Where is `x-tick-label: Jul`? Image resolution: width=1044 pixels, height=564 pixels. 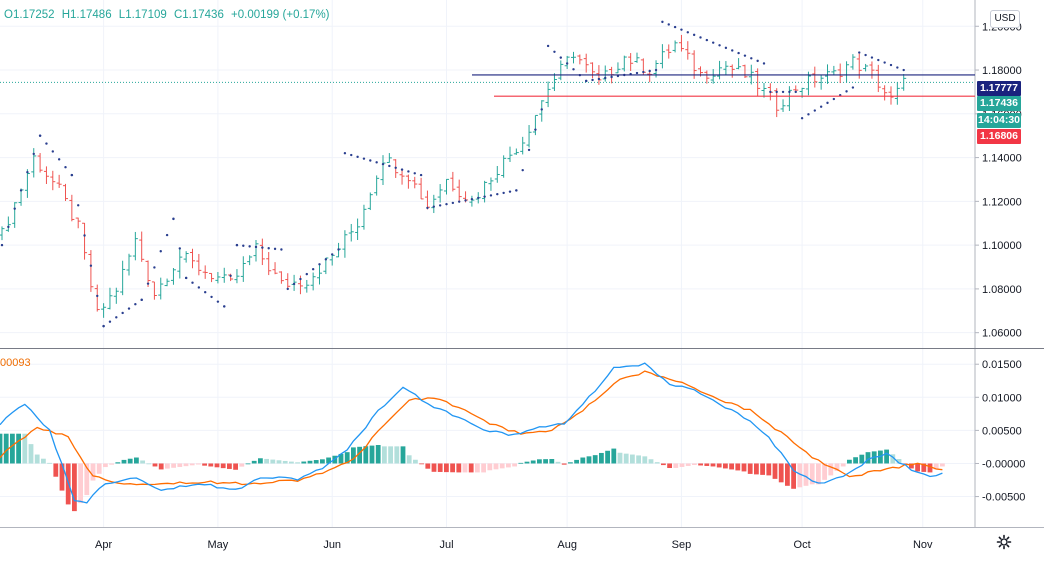 x-tick-label: Jul is located at coordinates (446, 545).